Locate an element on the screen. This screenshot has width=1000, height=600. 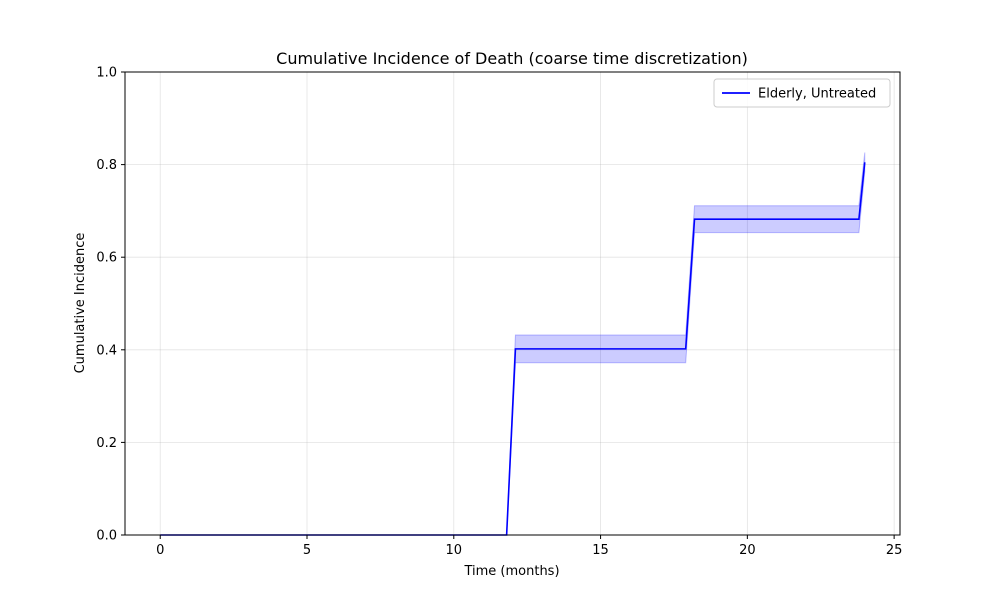
y-axis-label: Cumulative Incidence is located at coordinates (80, 303).